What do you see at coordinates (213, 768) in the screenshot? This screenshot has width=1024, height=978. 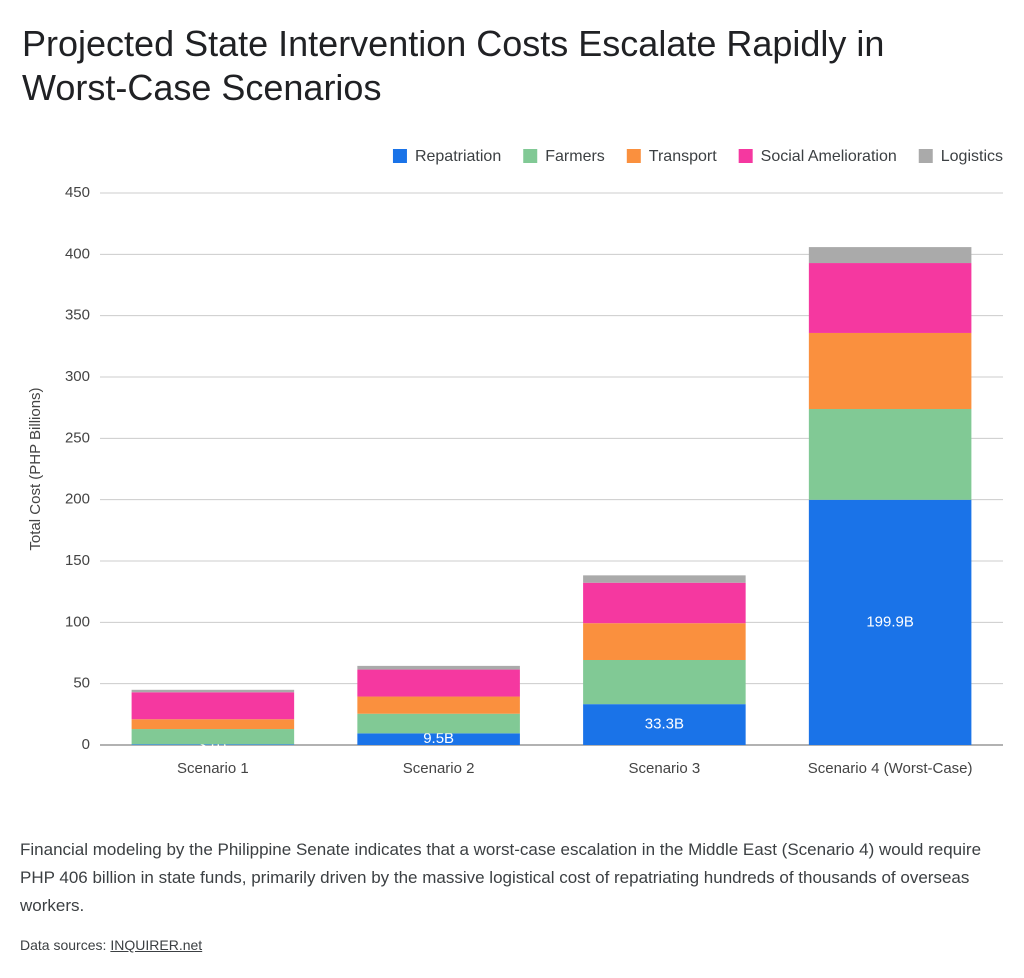 I see `x-tick-label: Scenario 1` at bounding box center [213, 768].